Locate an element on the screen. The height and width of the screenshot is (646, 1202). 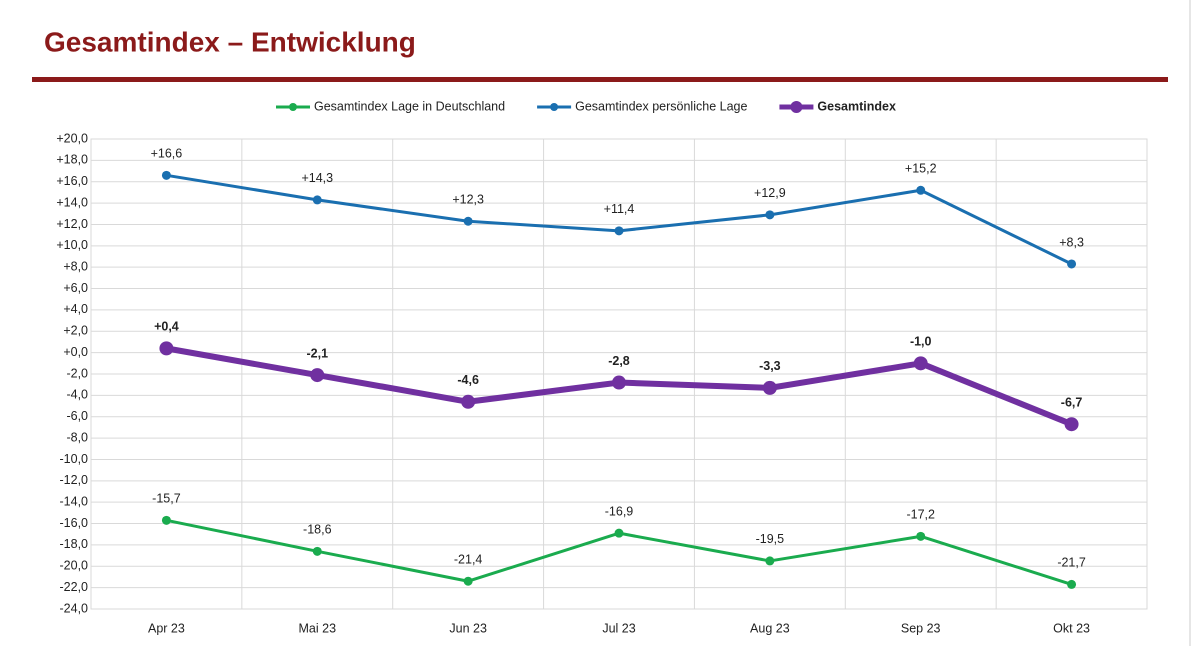
y-tick-label: -18,0 is located at coordinates (74, 544).